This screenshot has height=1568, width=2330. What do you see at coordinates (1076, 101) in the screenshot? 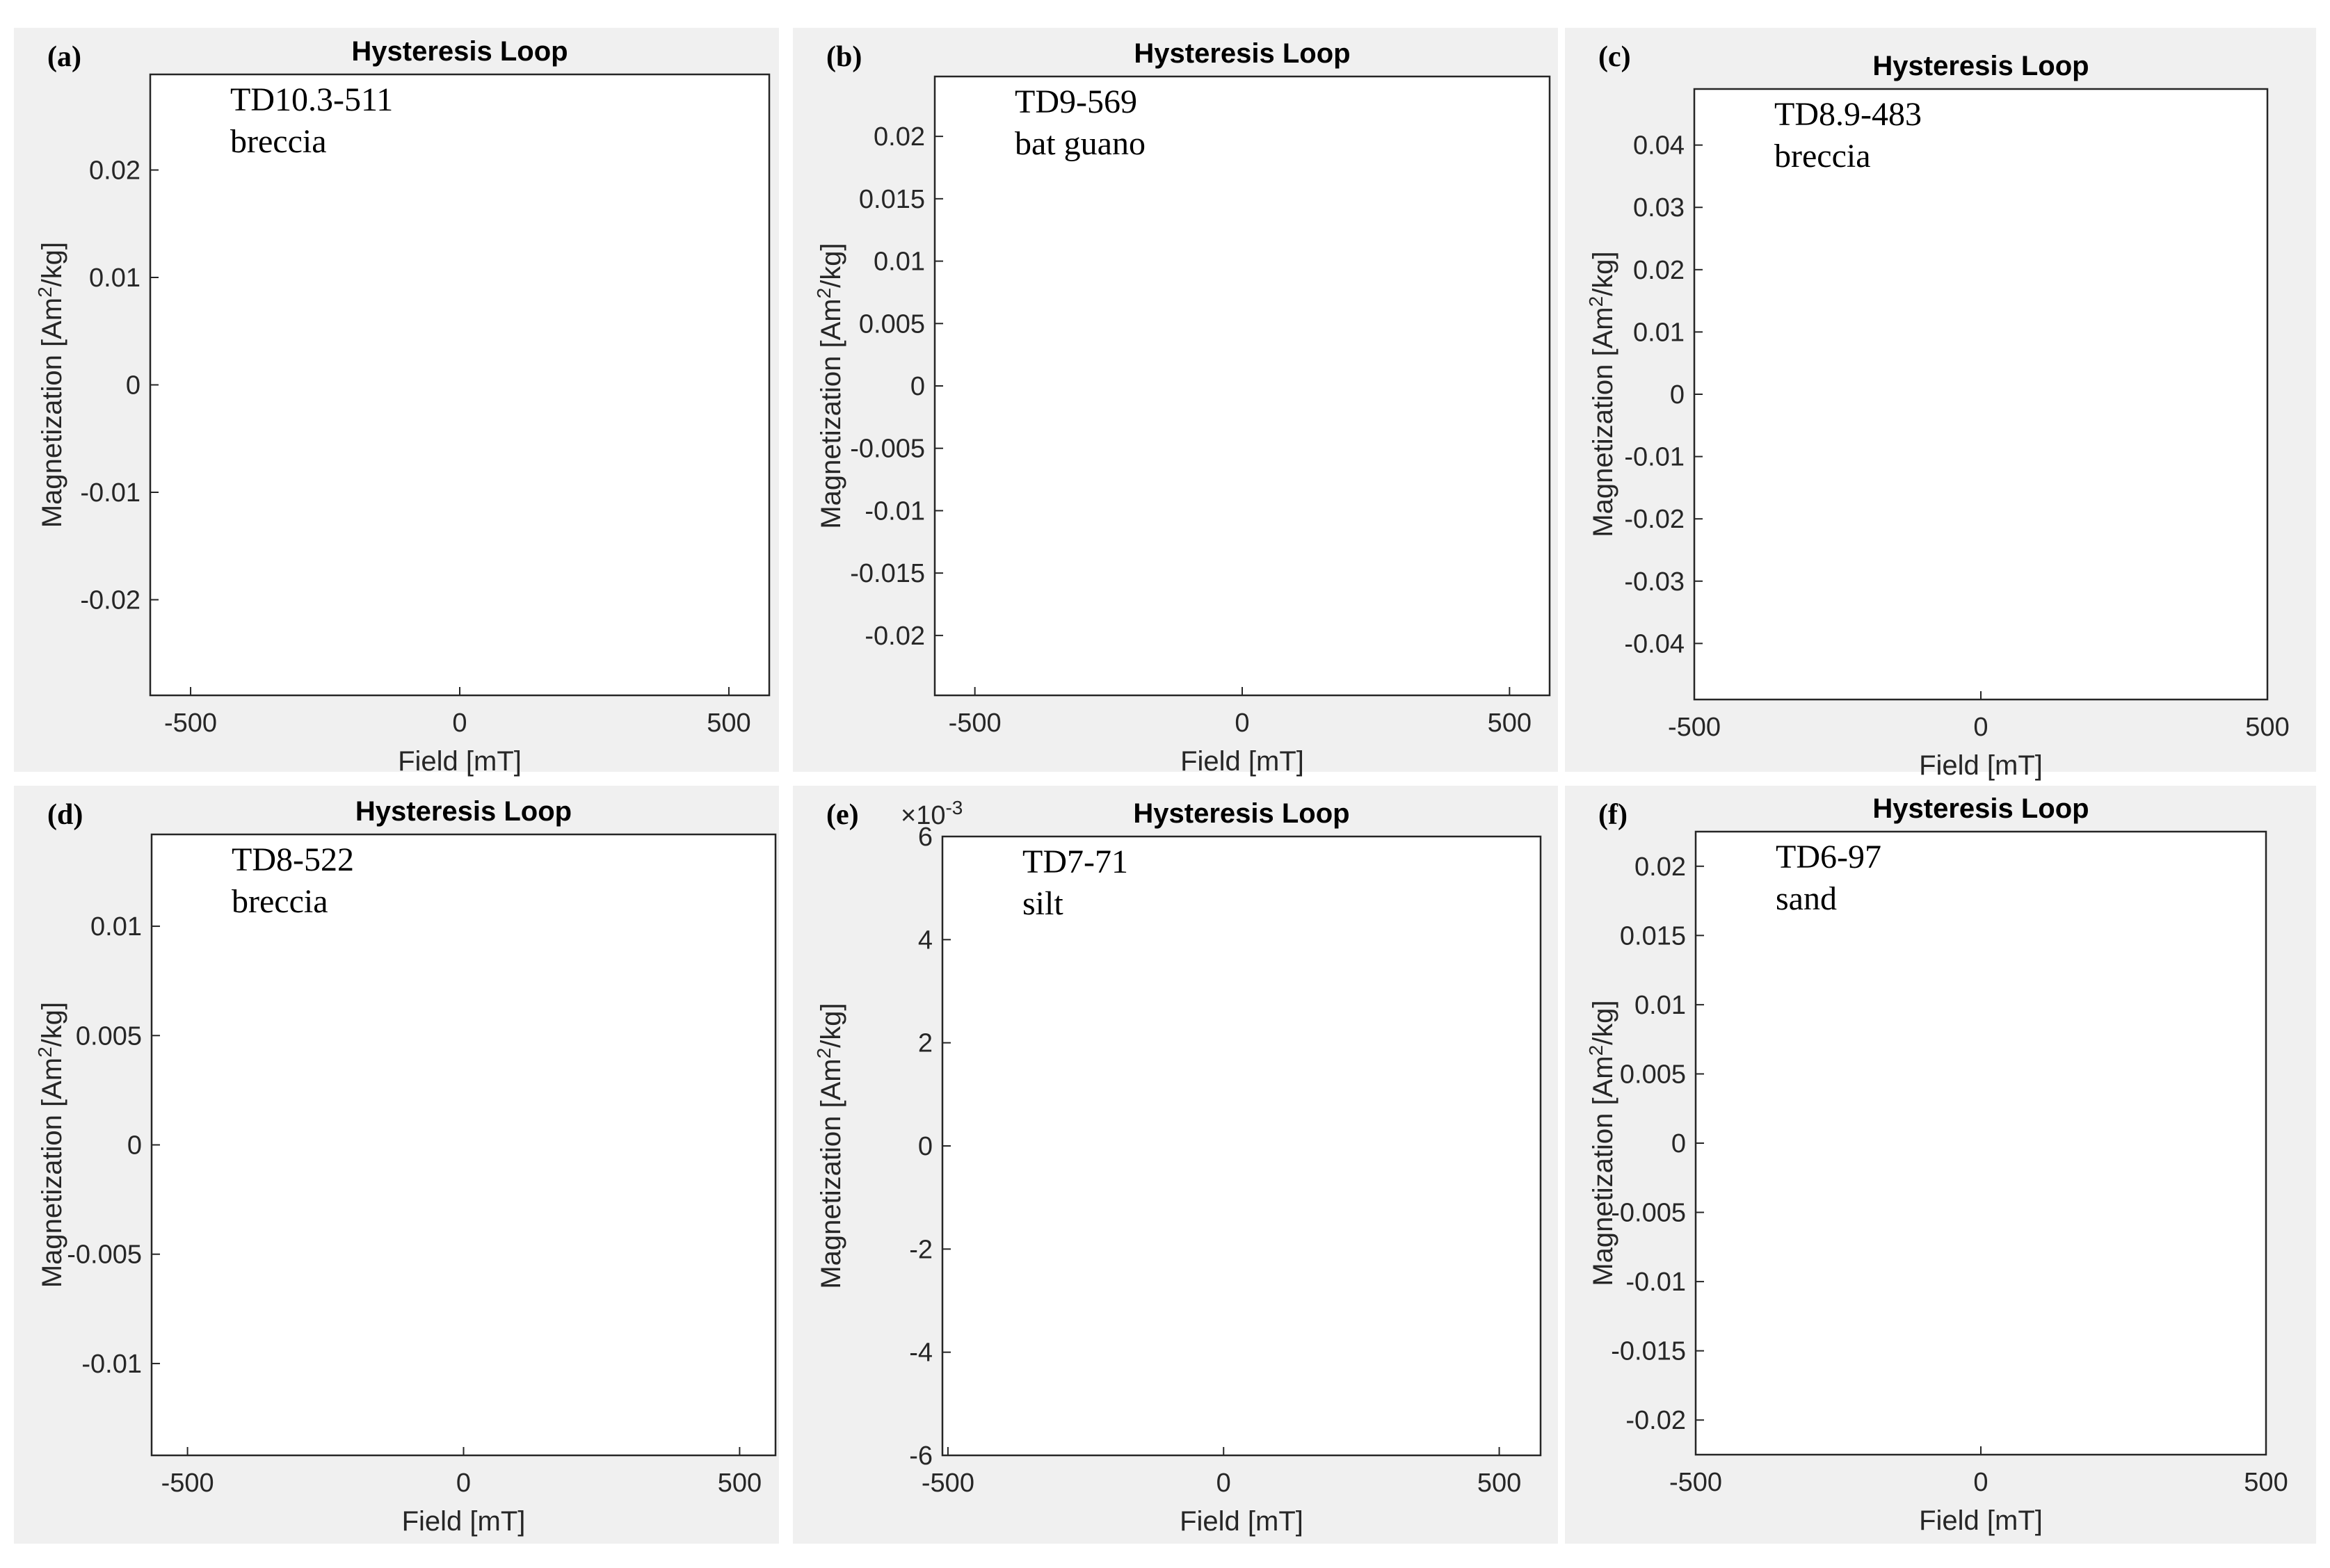
I see `sample-id-annotation: TD9-569` at bounding box center [1076, 101].